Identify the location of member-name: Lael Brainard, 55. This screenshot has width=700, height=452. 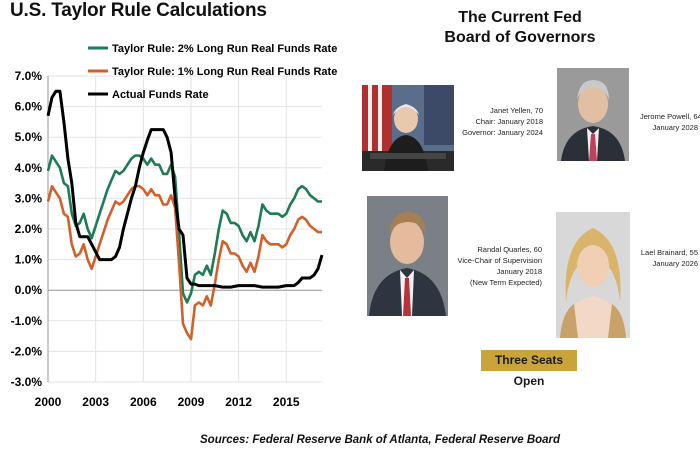
(669, 252).